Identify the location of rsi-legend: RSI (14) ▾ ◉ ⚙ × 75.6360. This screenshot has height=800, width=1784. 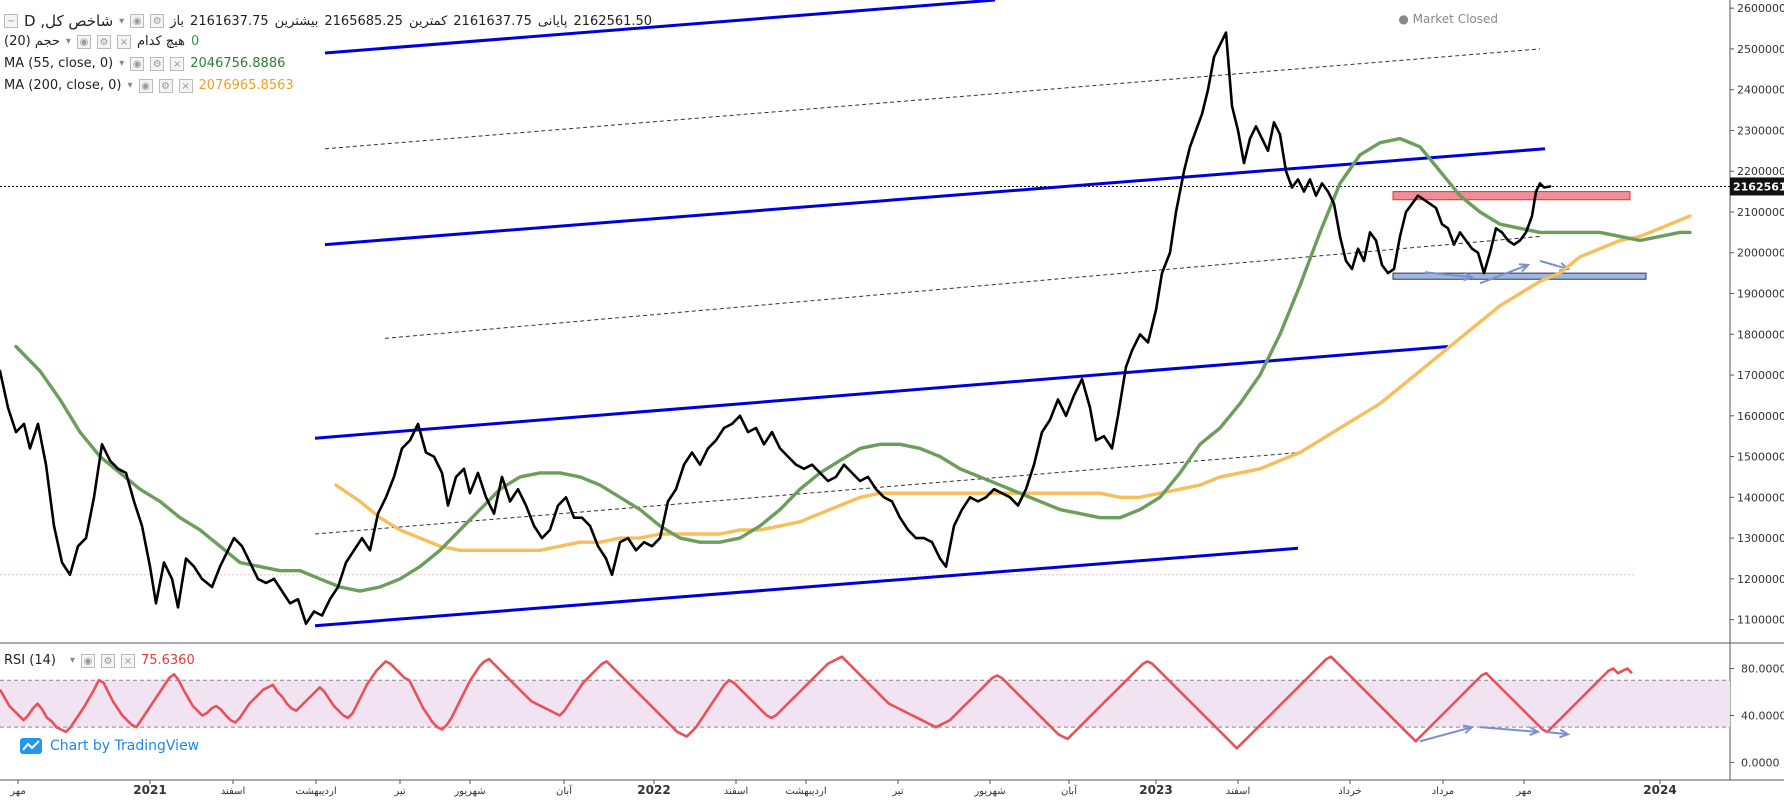
(99, 660).